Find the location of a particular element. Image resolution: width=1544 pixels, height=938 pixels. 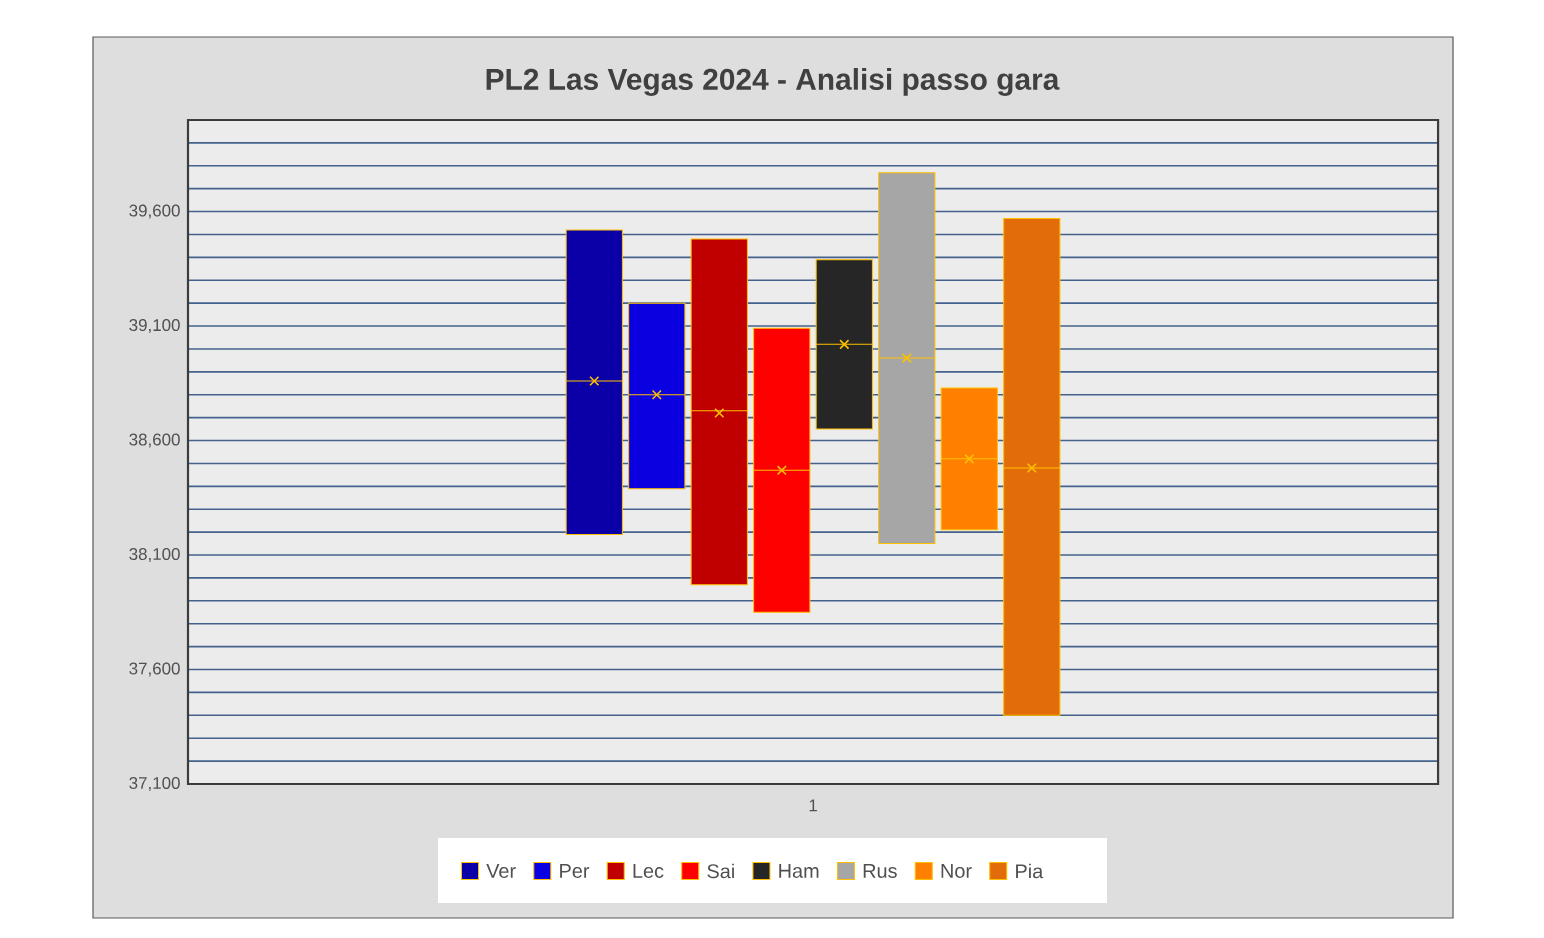

y-tick-label: 39,100 is located at coordinates (154, 326).